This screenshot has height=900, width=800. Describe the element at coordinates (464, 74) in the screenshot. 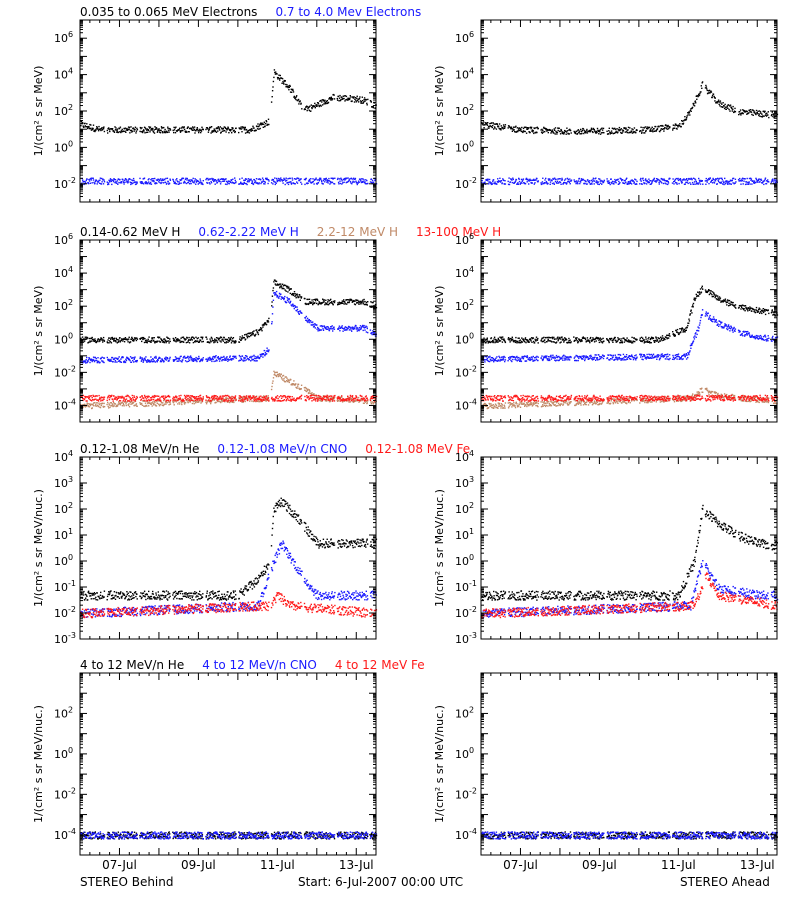

I see `y-tick-label: 104` at that location.